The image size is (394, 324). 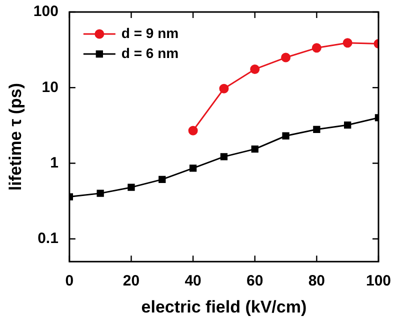 What do you see at coordinates (193, 281) in the screenshot?
I see `x-tick-label: 40` at bounding box center [193, 281].